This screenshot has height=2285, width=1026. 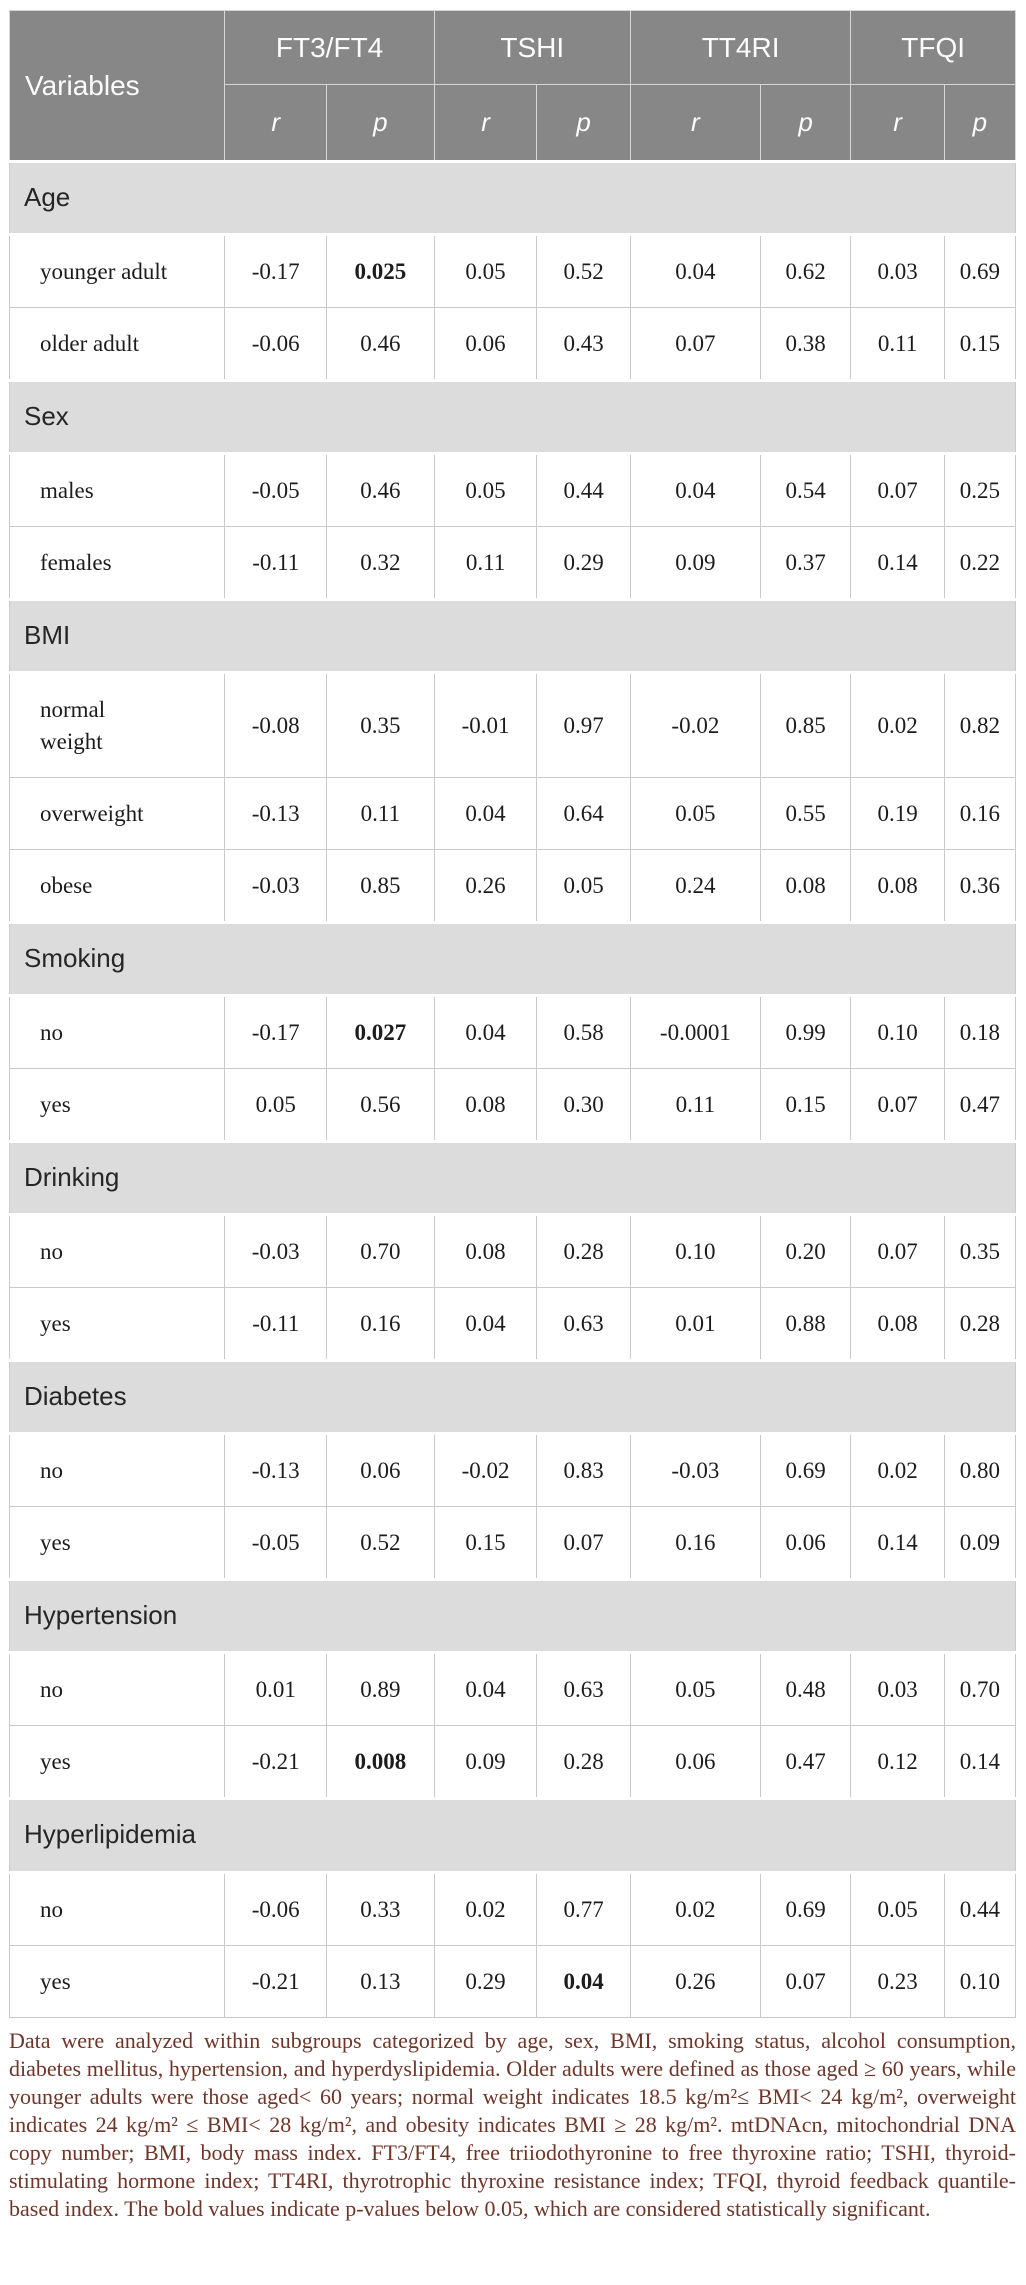 I want to click on p-value: 0.46, so click(x=380, y=490).